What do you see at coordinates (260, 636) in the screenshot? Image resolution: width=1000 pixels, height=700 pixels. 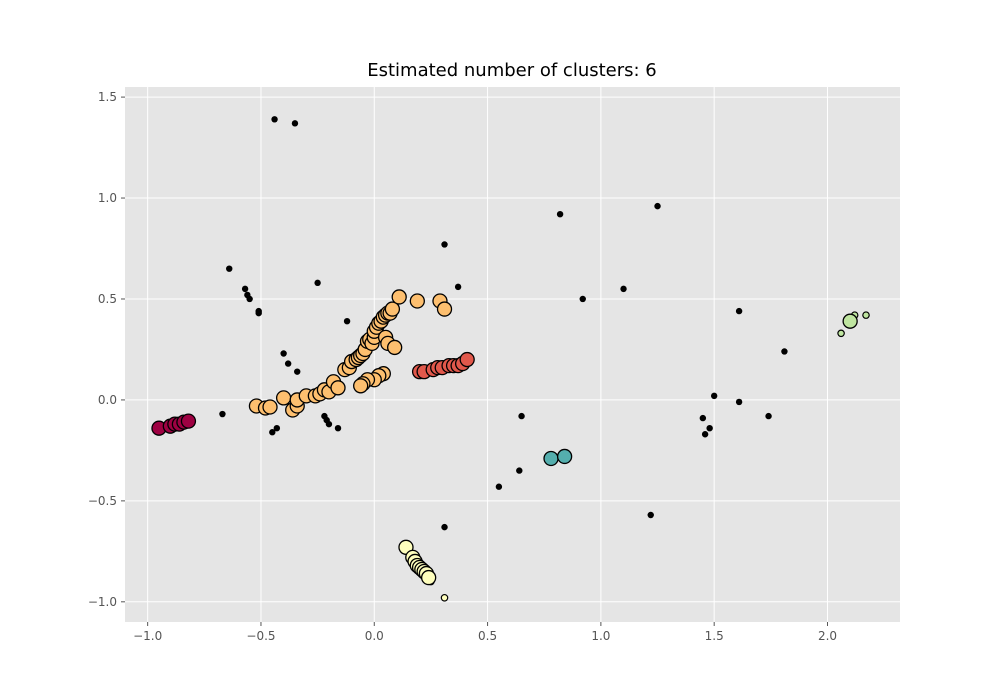 I see `x-tick-label: −0.5` at bounding box center [260, 636].